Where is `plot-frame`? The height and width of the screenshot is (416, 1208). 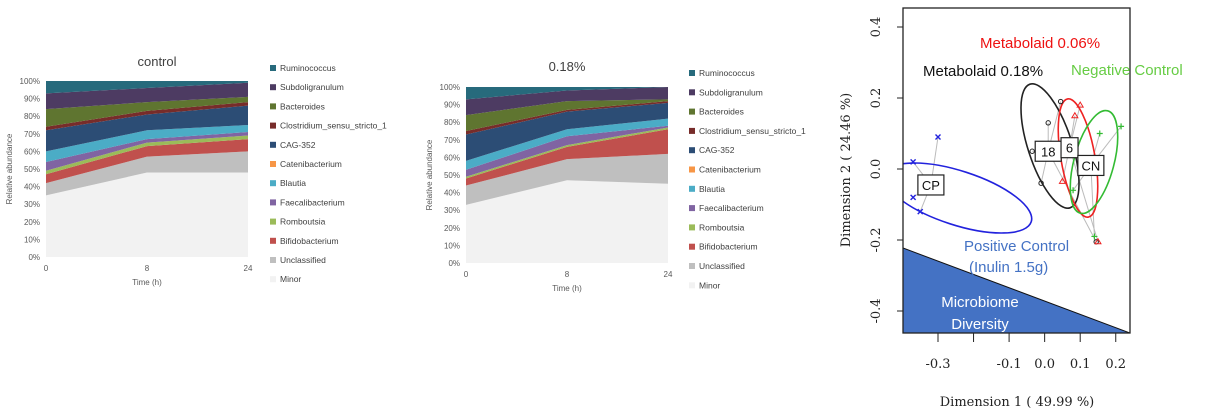 plot-frame is located at coordinates (1016, 170).